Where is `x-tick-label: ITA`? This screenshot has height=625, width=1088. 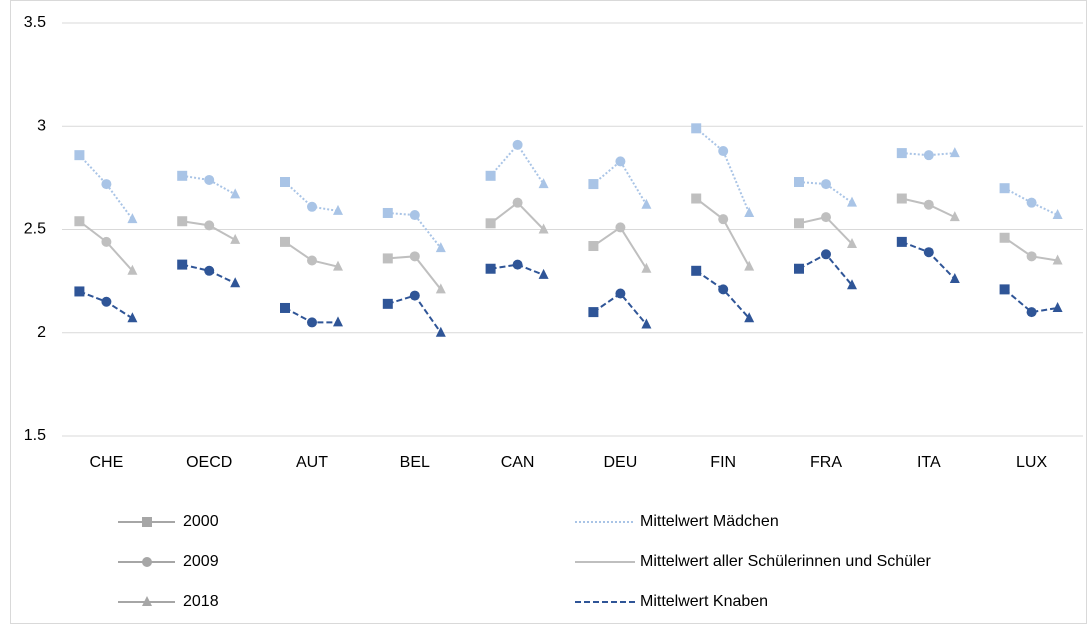 x-tick-label: ITA is located at coordinates (929, 462).